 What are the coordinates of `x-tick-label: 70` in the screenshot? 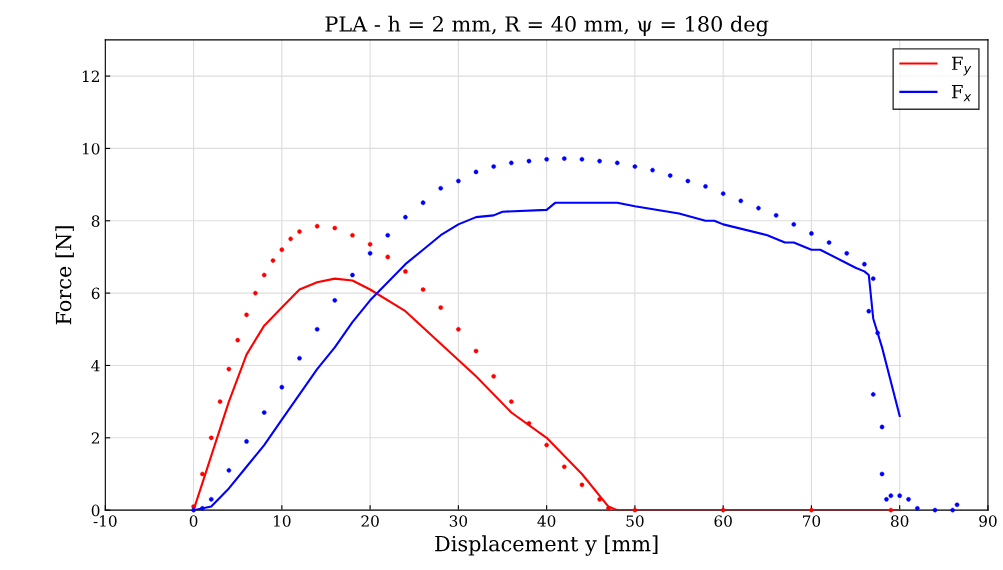 It's located at (811, 521).